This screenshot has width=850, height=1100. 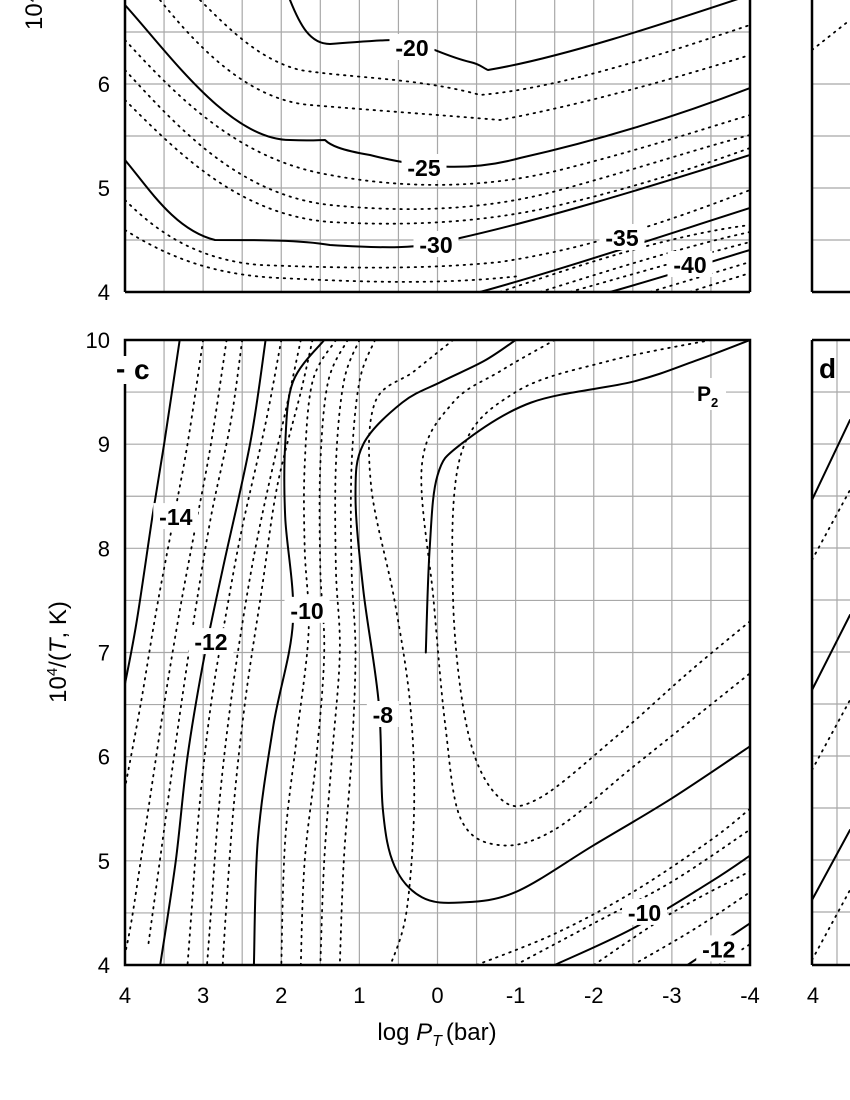 I want to click on panel-a-contour-labels: -20 -25 -30 -35 -40, so click(x=551, y=156).